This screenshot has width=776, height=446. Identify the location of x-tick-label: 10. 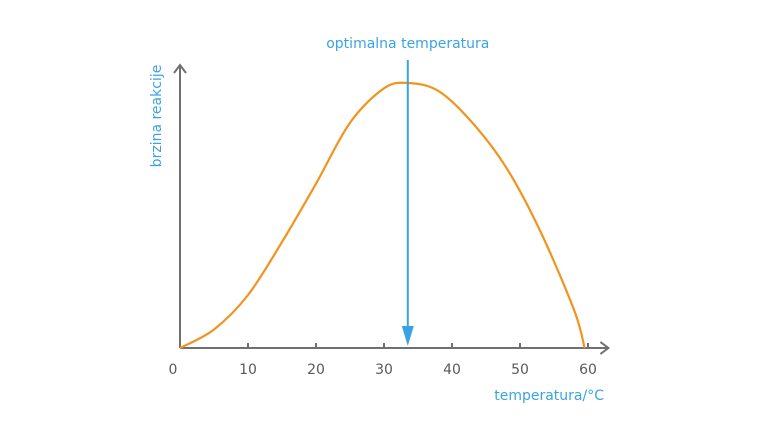
(248, 370).